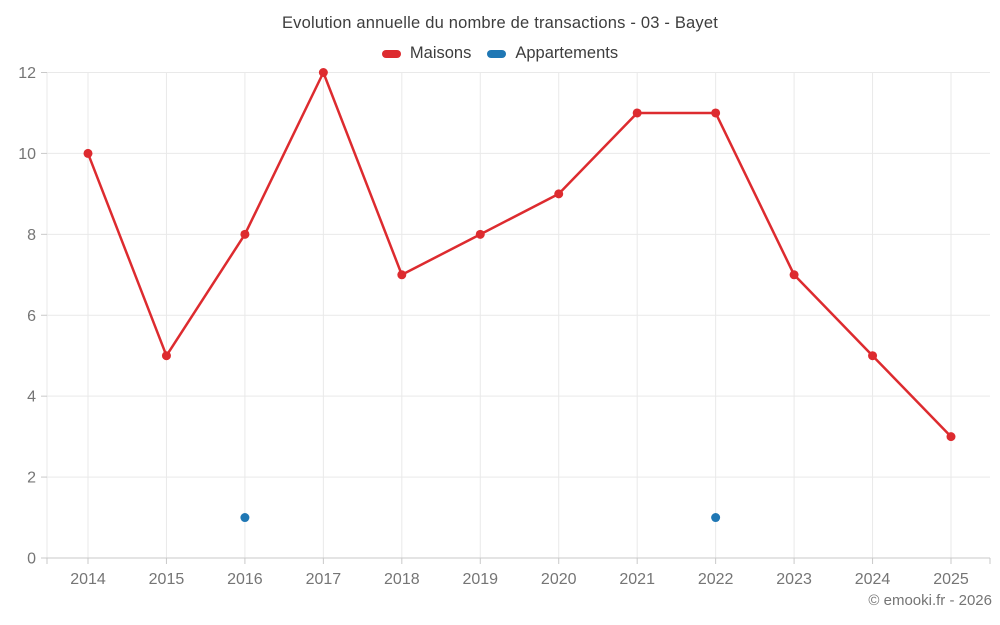 This screenshot has width=1000, height=625. What do you see at coordinates (637, 579) in the screenshot?
I see `x-tick-label-2021: 2021` at bounding box center [637, 579].